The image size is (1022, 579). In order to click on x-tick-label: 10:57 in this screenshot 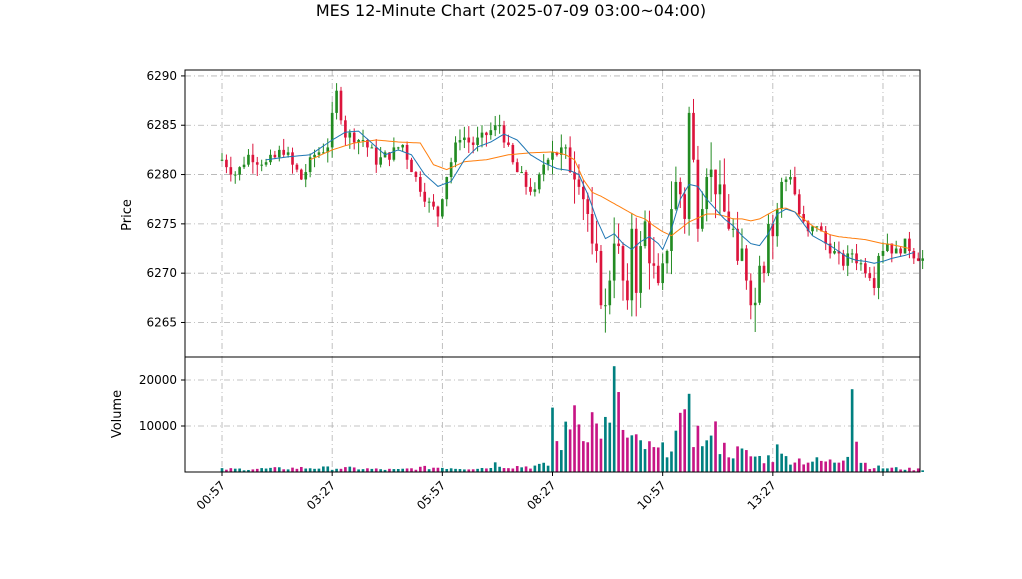, I will do `click(651, 495)`.